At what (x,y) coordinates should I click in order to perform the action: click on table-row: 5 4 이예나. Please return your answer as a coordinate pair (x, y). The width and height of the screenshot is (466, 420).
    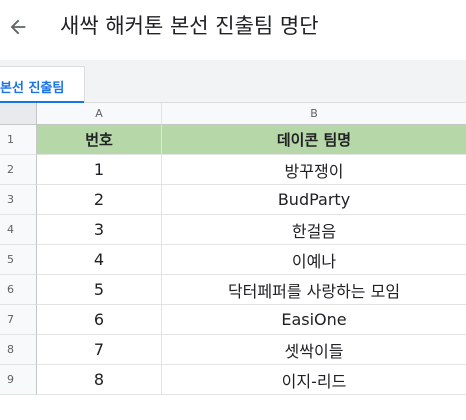
    Looking at the image, I should click on (233, 260).